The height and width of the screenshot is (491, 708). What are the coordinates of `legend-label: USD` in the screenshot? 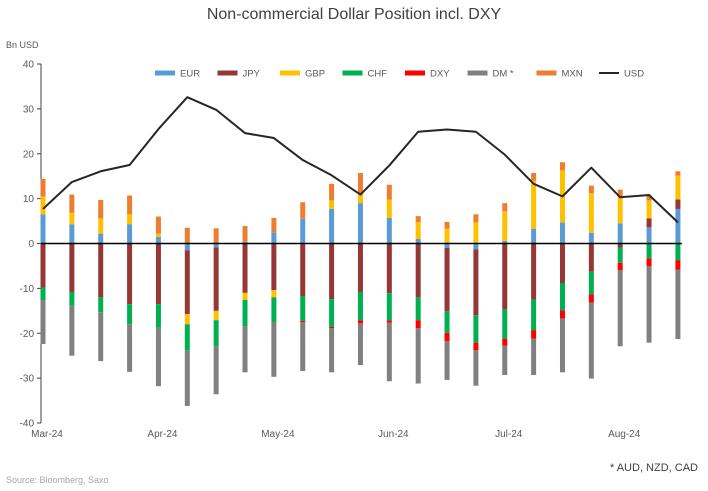 It's located at (634, 74).